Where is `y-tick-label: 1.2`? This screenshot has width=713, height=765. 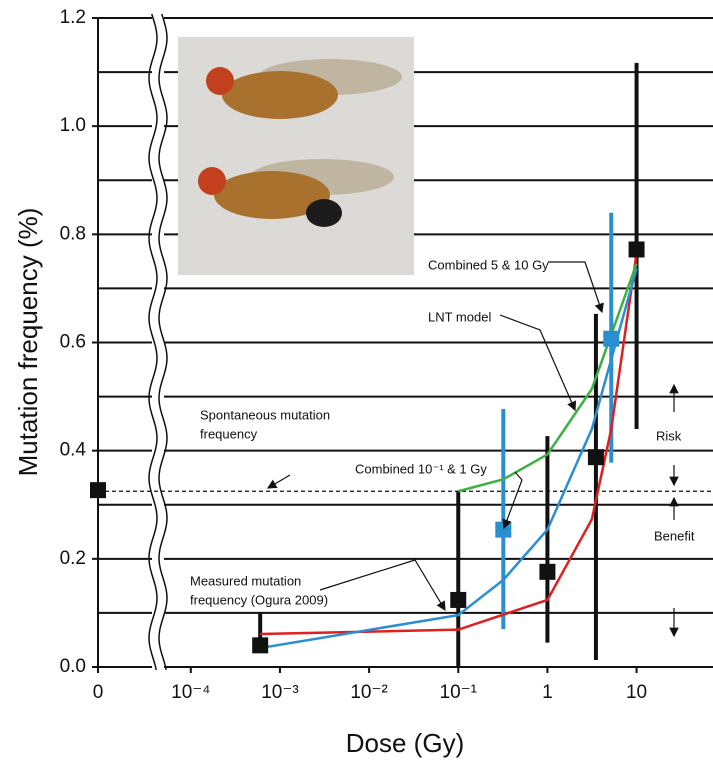 y-tick-label: 1.2 is located at coordinates (73, 17).